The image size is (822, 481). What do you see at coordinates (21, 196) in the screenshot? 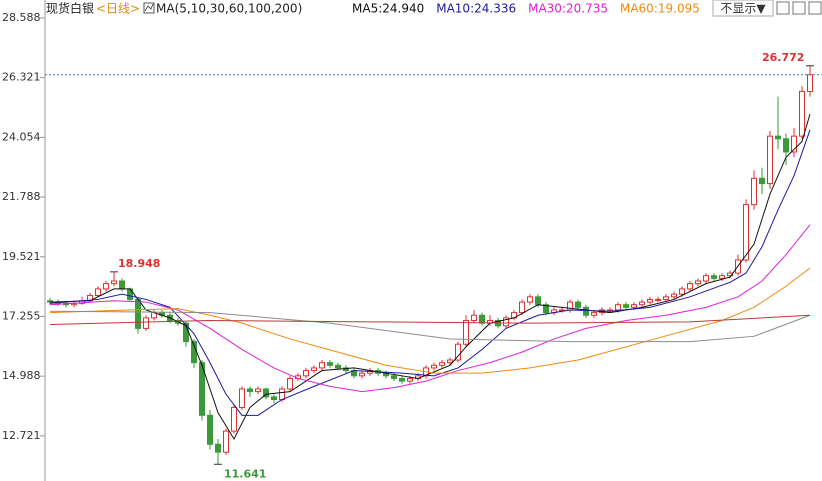
I see `y-tick-label: 21.788` at bounding box center [21, 196].